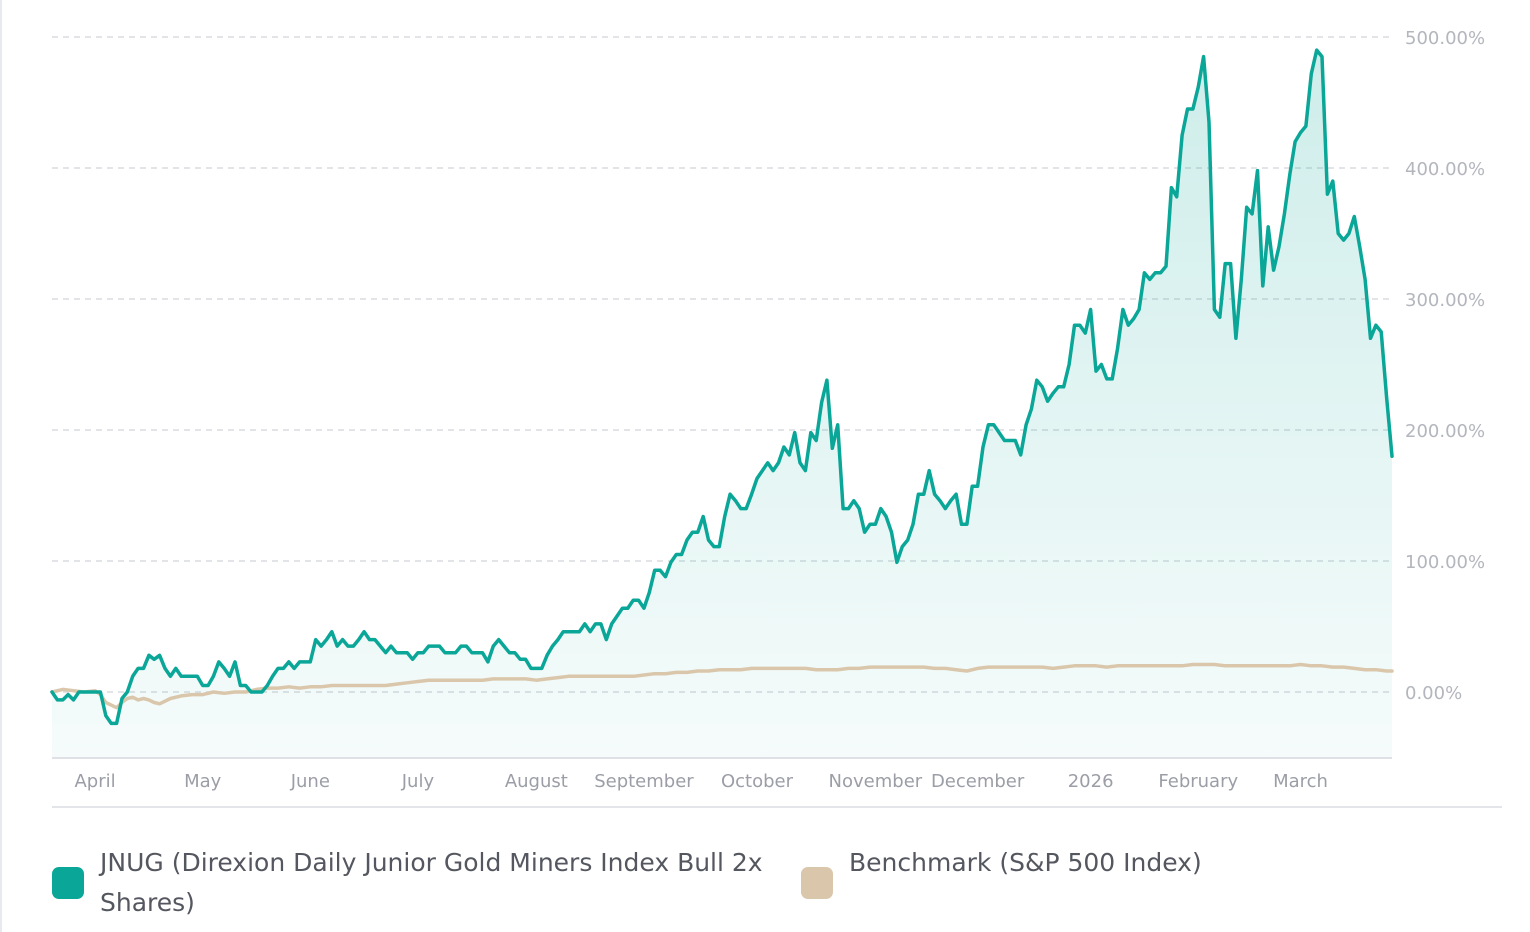  What do you see at coordinates (722, 686) in the screenshot?
I see `benchmark-series-line` at bounding box center [722, 686].